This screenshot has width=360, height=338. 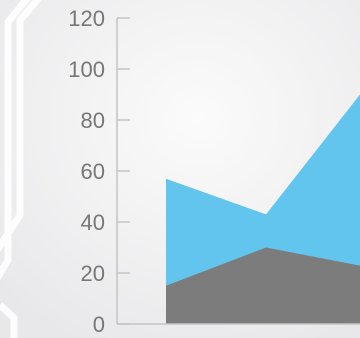 I want to click on y-tick-label: 120, so click(x=86, y=18).